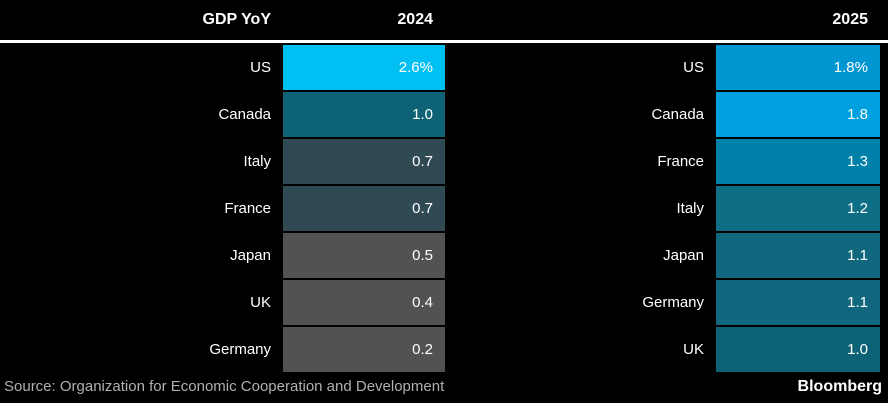 This screenshot has height=403, width=888. What do you see at coordinates (364, 67) in the screenshot?
I see `value-cell-2024: 2.6%` at bounding box center [364, 67].